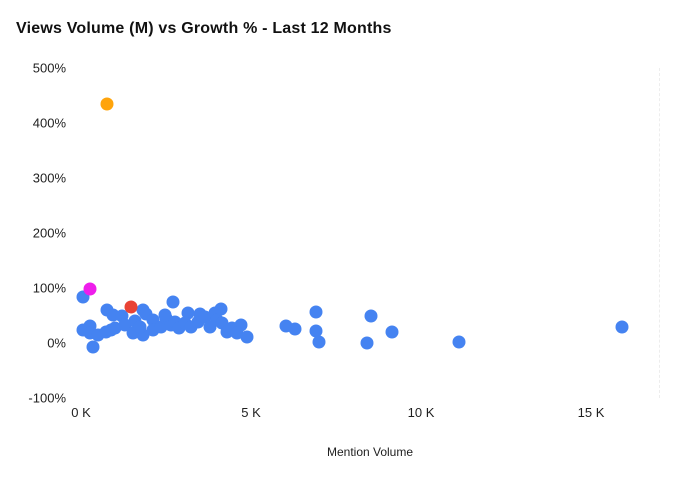 The image size is (685, 483). Describe the element at coordinates (49, 288) in the screenshot. I see `y-tick-label: 100%` at that location.